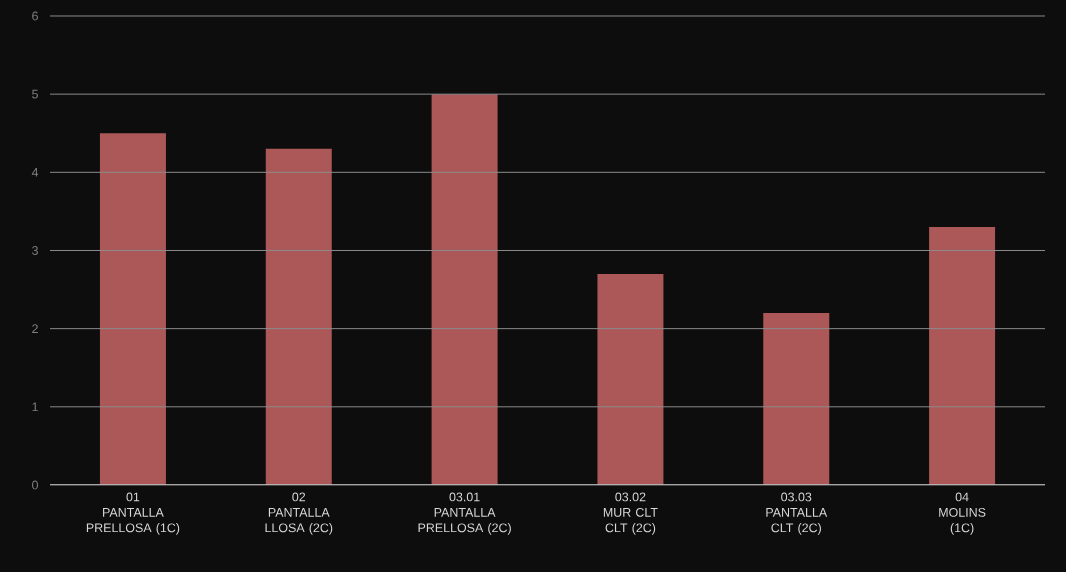 The width and height of the screenshot is (1066, 572). I want to click on y-tick-label: 2, so click(35, 328).